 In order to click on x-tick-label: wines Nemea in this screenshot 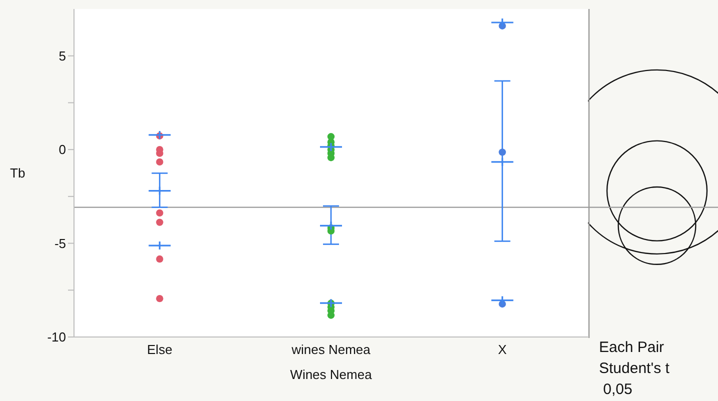, I will do `click(331, 350)`.